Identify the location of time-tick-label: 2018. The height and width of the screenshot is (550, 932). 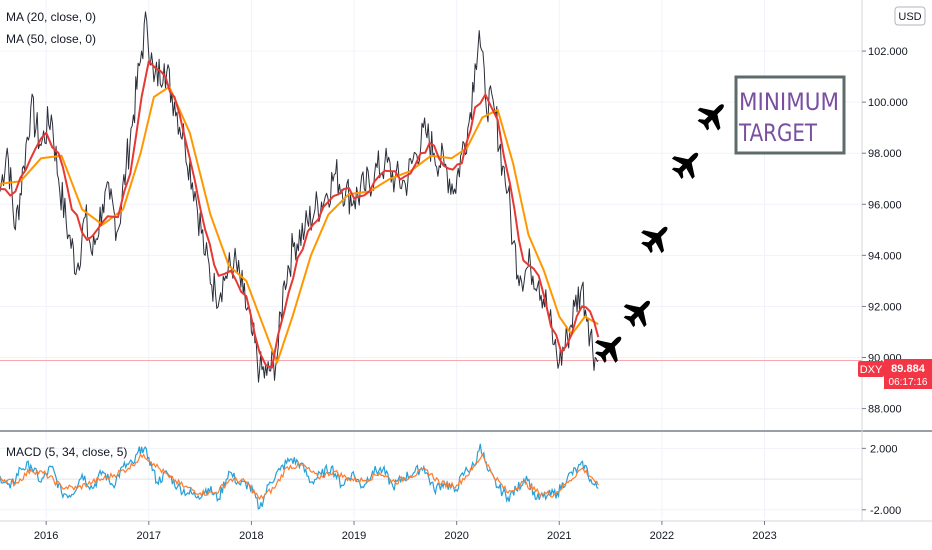
(251, 536).